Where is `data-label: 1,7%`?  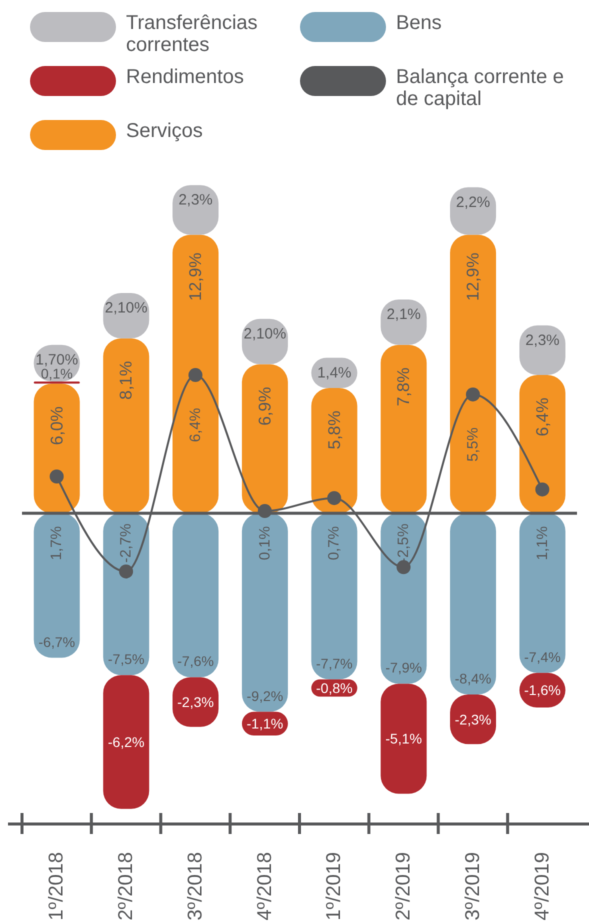
data-label: 1,7% is located at coordinates (57, 543).